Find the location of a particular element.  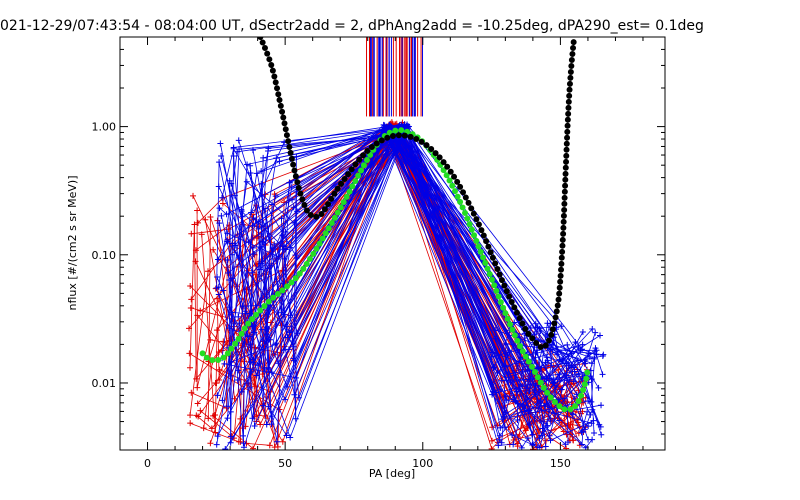

y-tick-label: 1.00 is located at coordinates (104, 127).